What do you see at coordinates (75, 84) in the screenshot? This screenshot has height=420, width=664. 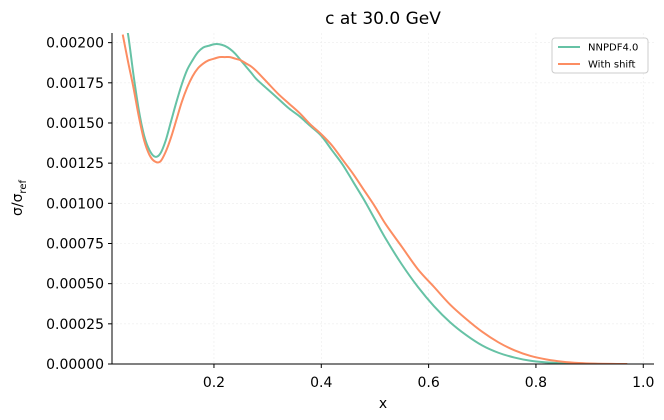 I see `y-tick-label: 0.00175` at bounding box center [75, 84].